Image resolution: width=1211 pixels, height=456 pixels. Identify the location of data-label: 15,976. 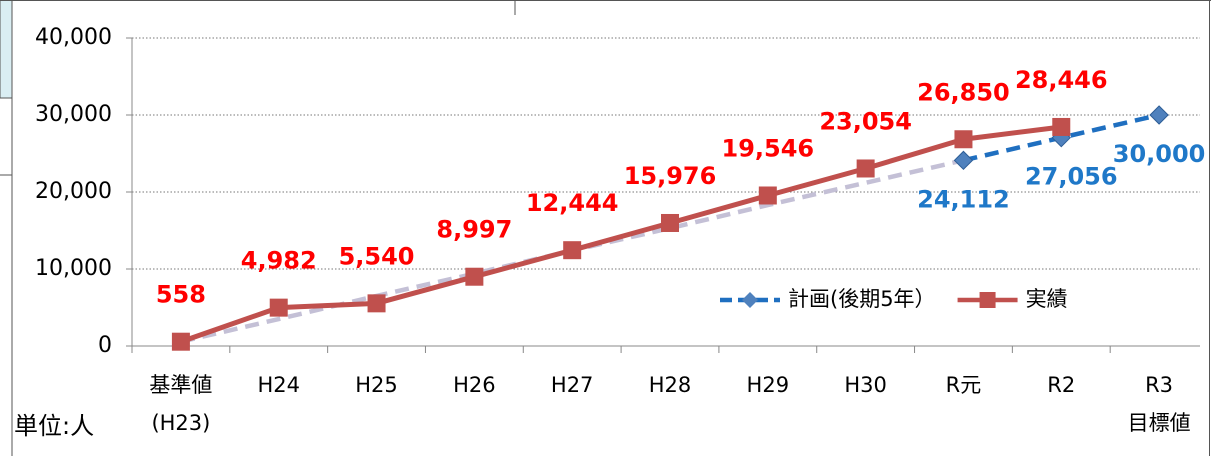
(670, 176).